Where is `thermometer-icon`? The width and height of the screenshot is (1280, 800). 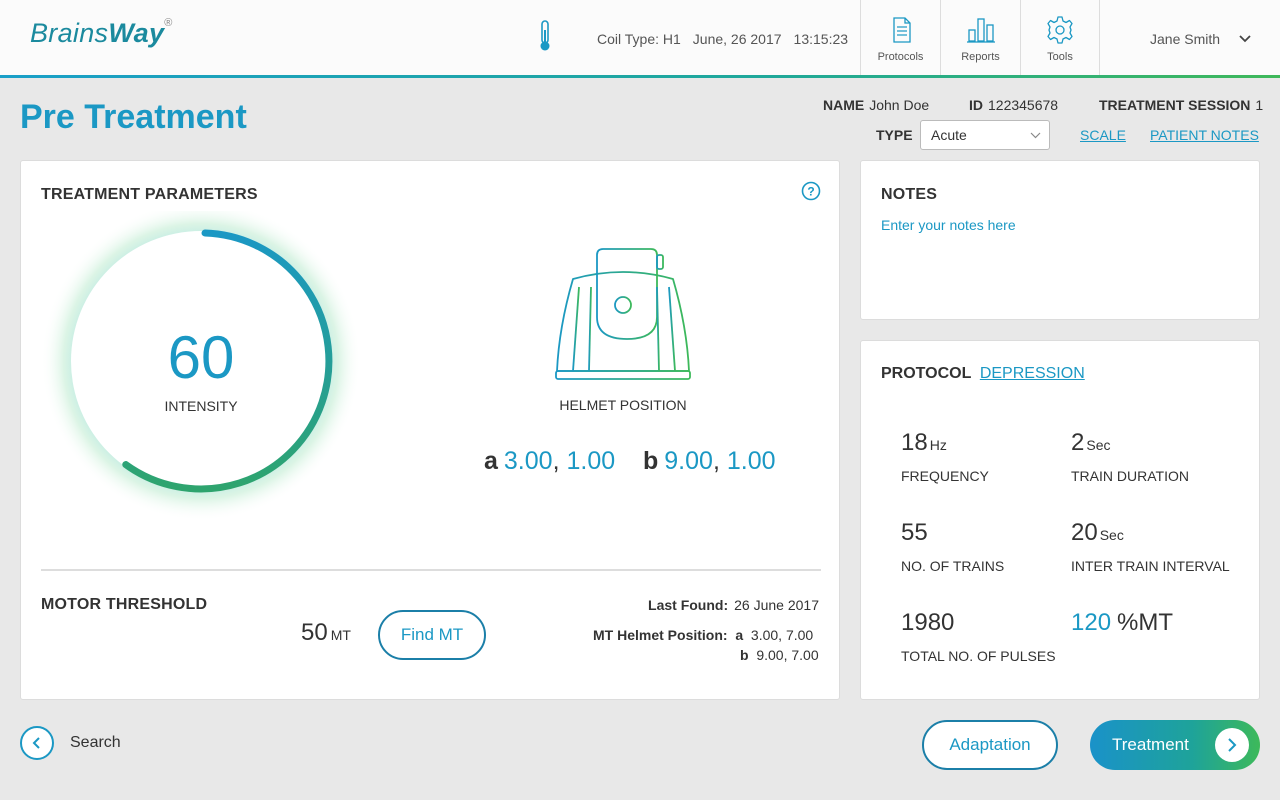 thermometer-icon is located at coordinates (545, 36).